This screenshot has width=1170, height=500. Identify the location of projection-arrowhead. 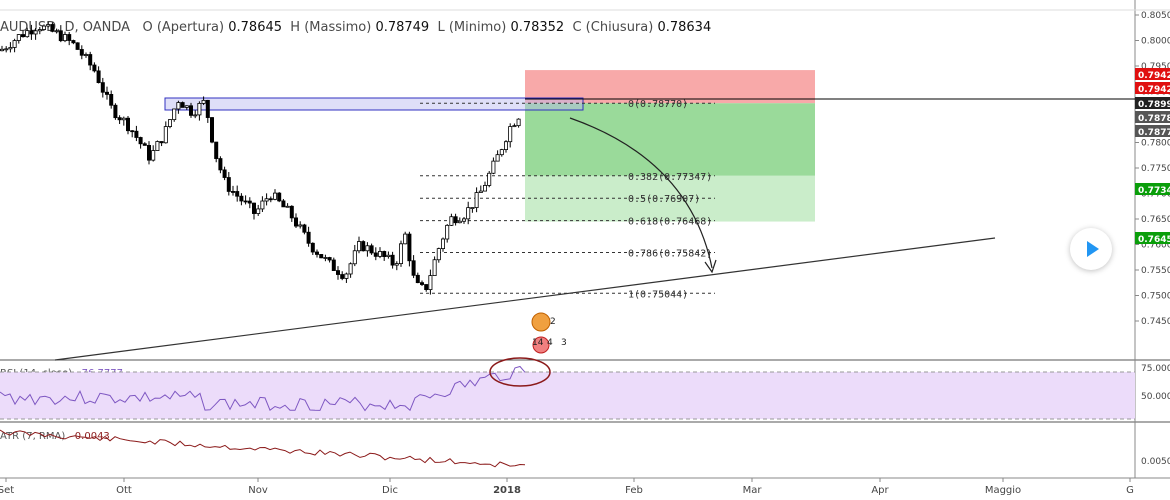
(710, 266).